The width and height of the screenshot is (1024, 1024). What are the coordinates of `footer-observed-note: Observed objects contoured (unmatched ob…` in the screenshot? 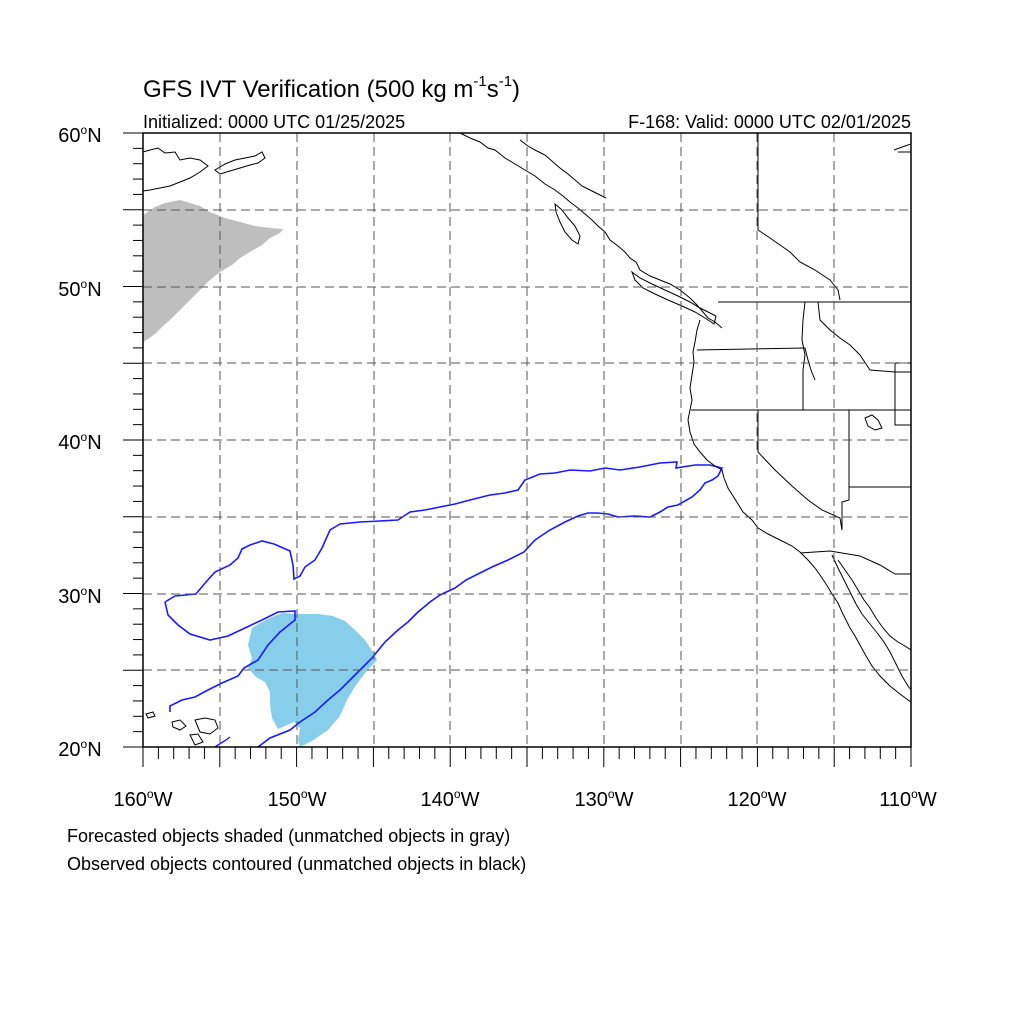 It's located at (296, 864).